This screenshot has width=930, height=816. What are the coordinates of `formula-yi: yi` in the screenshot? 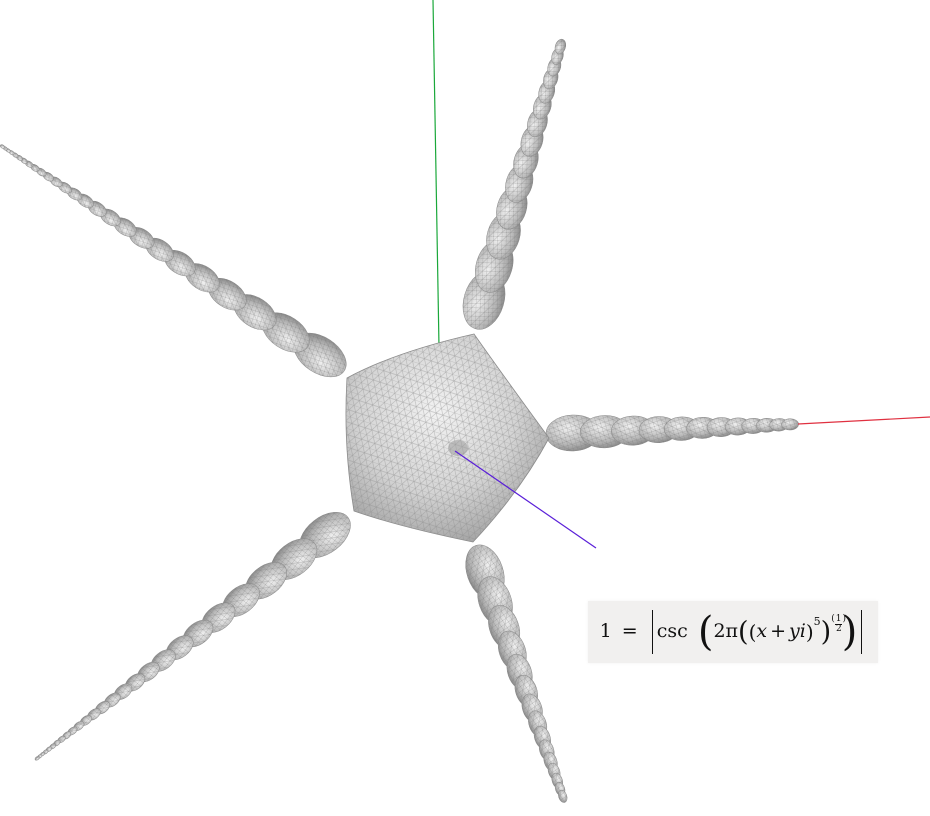 It's located at (797, 631).